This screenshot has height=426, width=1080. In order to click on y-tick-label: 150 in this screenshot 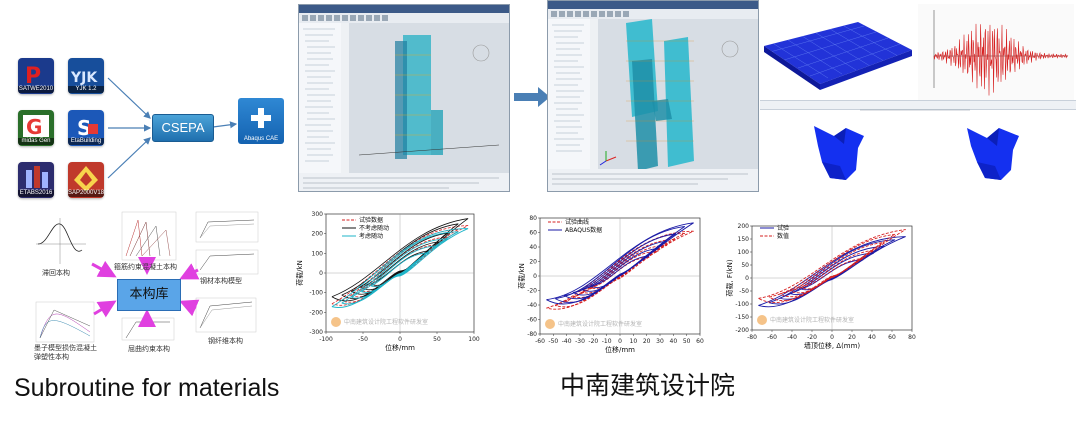, I will do `click(744, 239)`.